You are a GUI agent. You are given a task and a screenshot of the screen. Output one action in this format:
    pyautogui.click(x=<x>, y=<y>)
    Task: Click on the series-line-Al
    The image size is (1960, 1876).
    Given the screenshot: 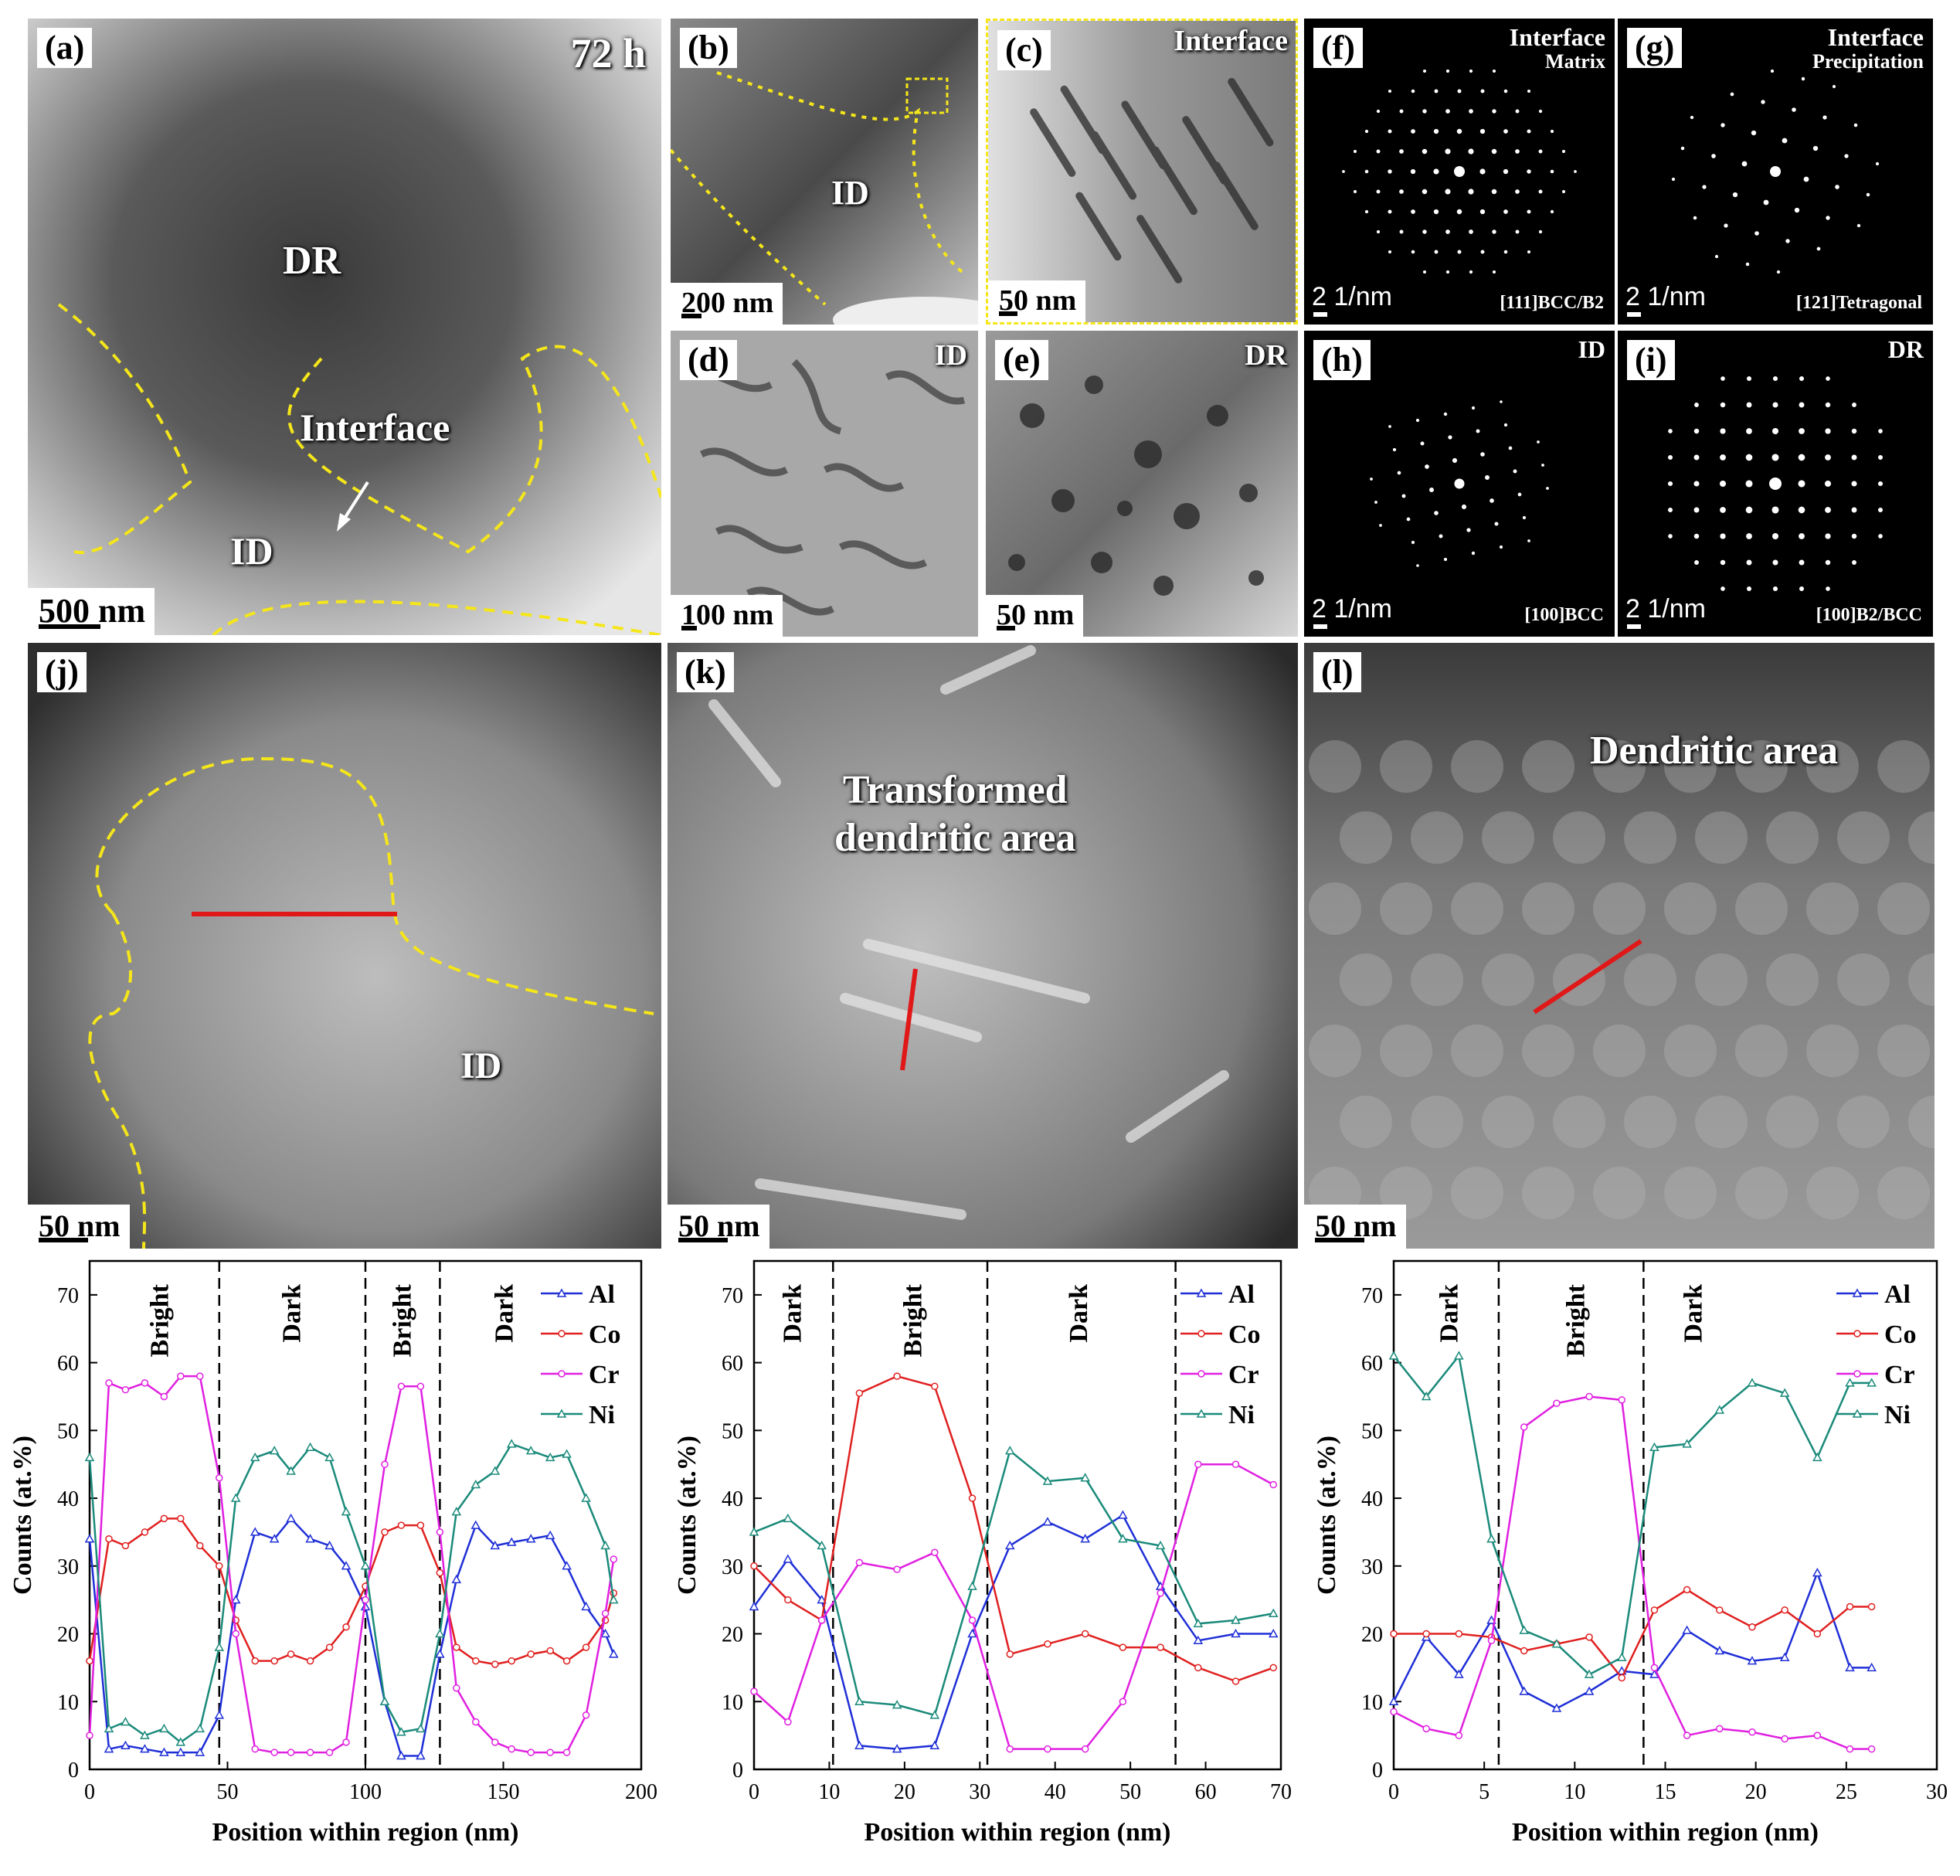 What is the action you would take?
    pyautogui.click(x=1632, y=1639)
    